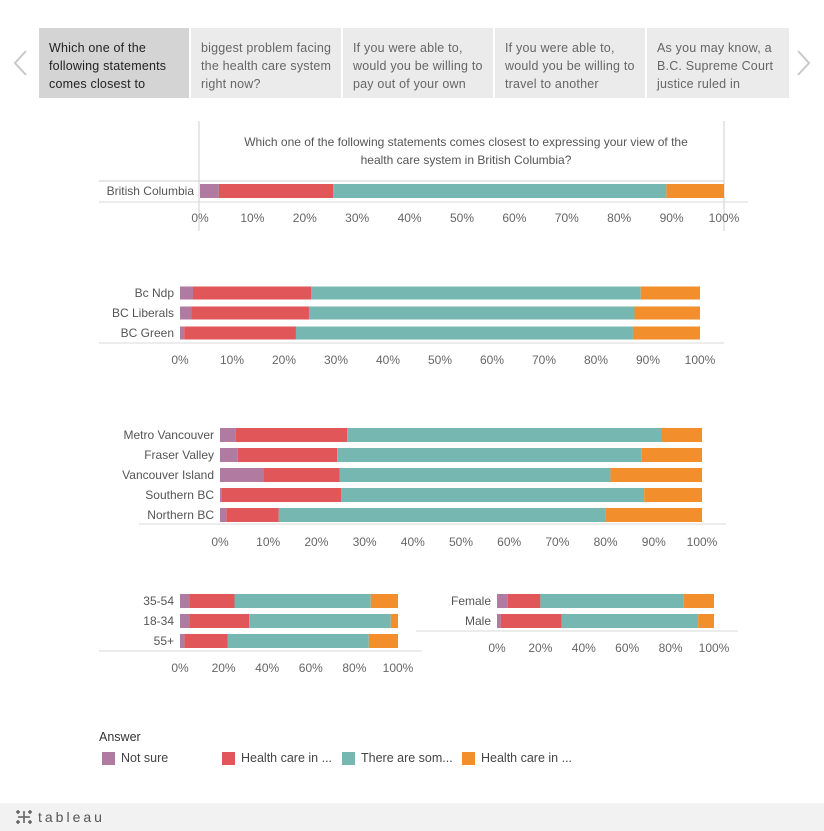 The height and width of the screenshot is (831, 824). I want to click on category-label: British Columbia, so click(151, 191).